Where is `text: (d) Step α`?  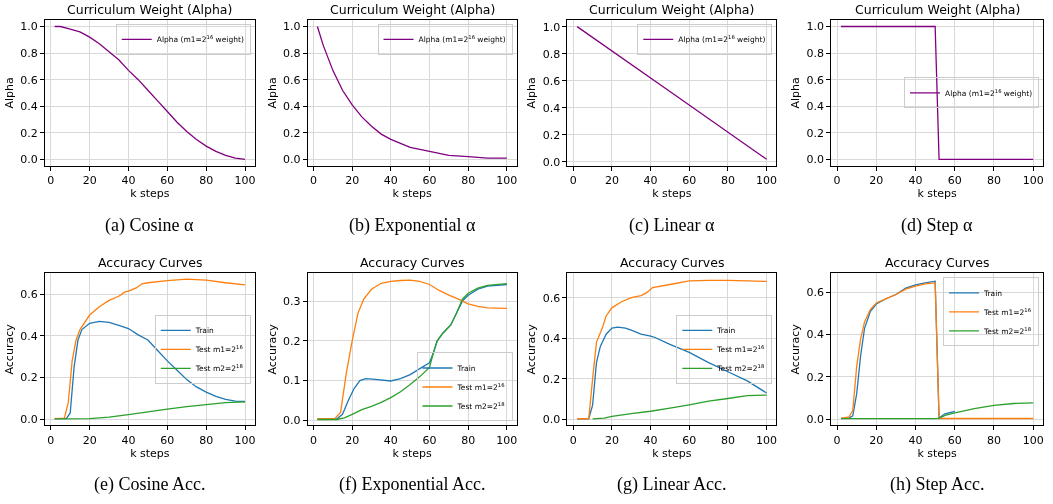 text: (d) Step α is located at coordinates (937, 225).